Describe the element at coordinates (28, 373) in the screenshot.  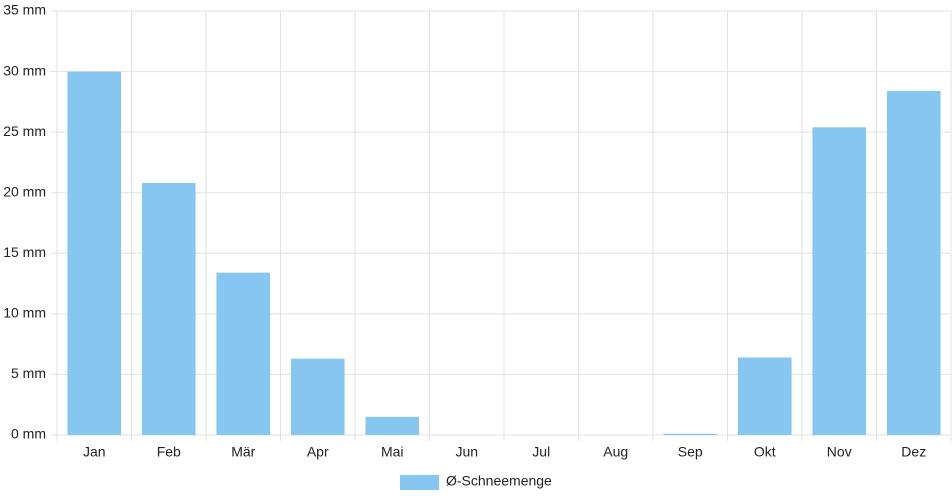
I see `y-tick-label: 5 mm` at that location.